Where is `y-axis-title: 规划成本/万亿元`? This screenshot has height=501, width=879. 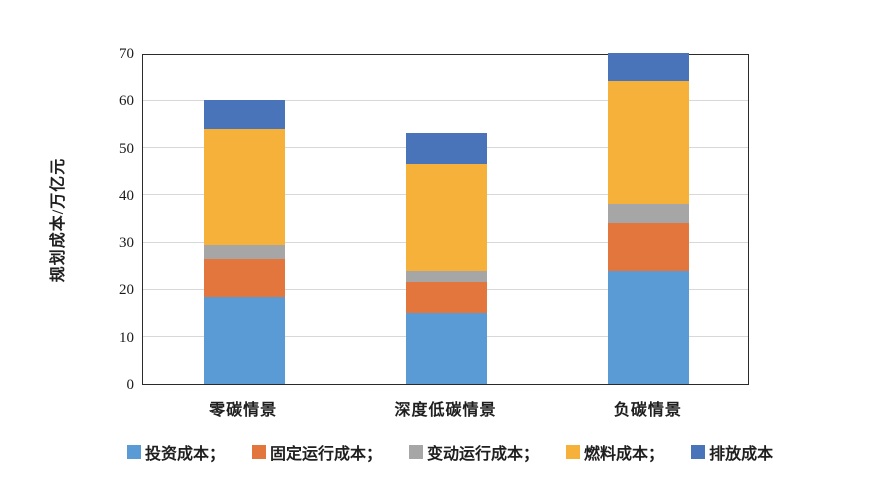 y-axis-title: 规划成本/万亿元 is located at coordinates (58, 220).